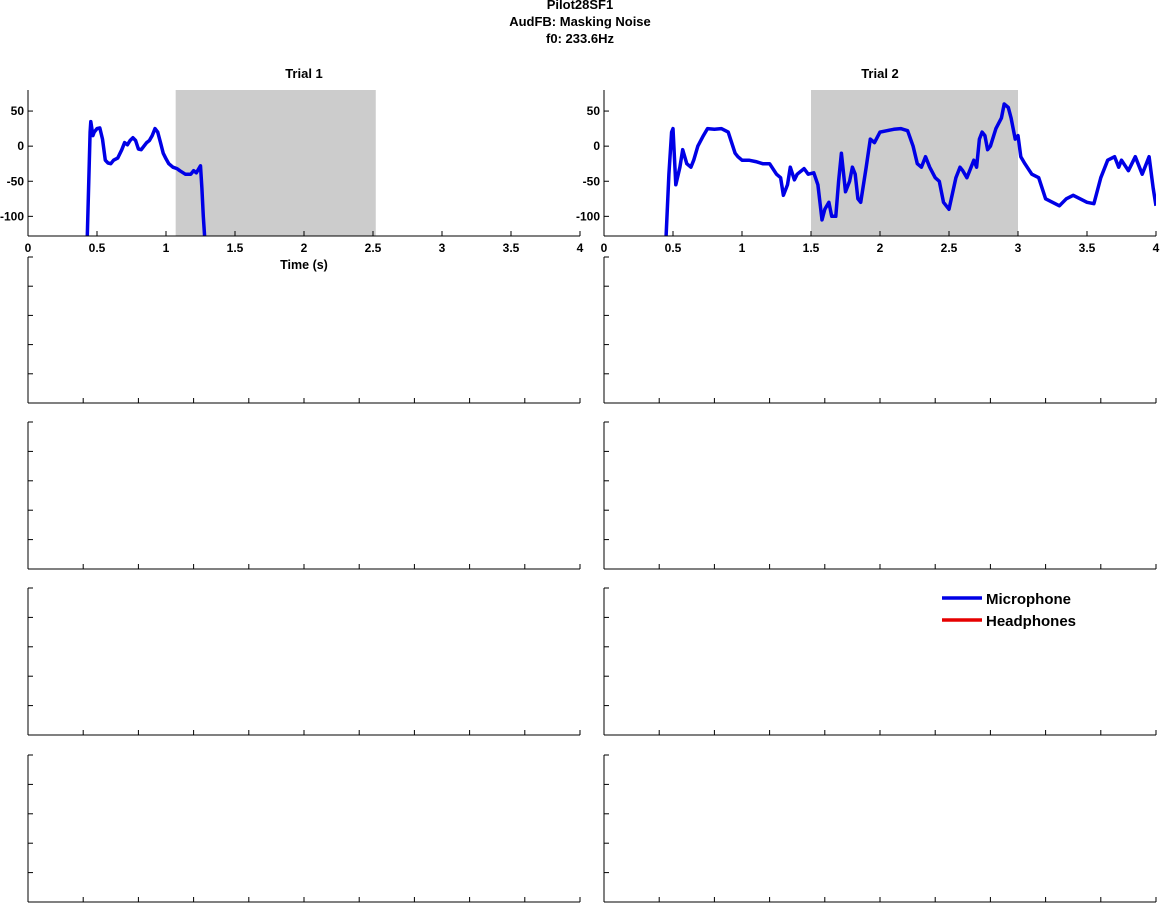 The image size is (1160, 904). I want to click on trial1-x-tick-label: 3, so click(442, 248).